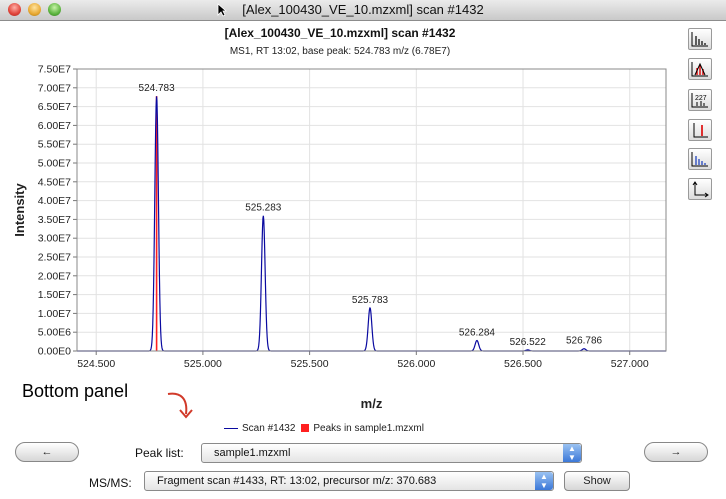 The width and height of the screenshot is (726, 499). Describe the element at coordinates (231, 428) in the screenshot. I see `legend-scan-swatch` at that location.